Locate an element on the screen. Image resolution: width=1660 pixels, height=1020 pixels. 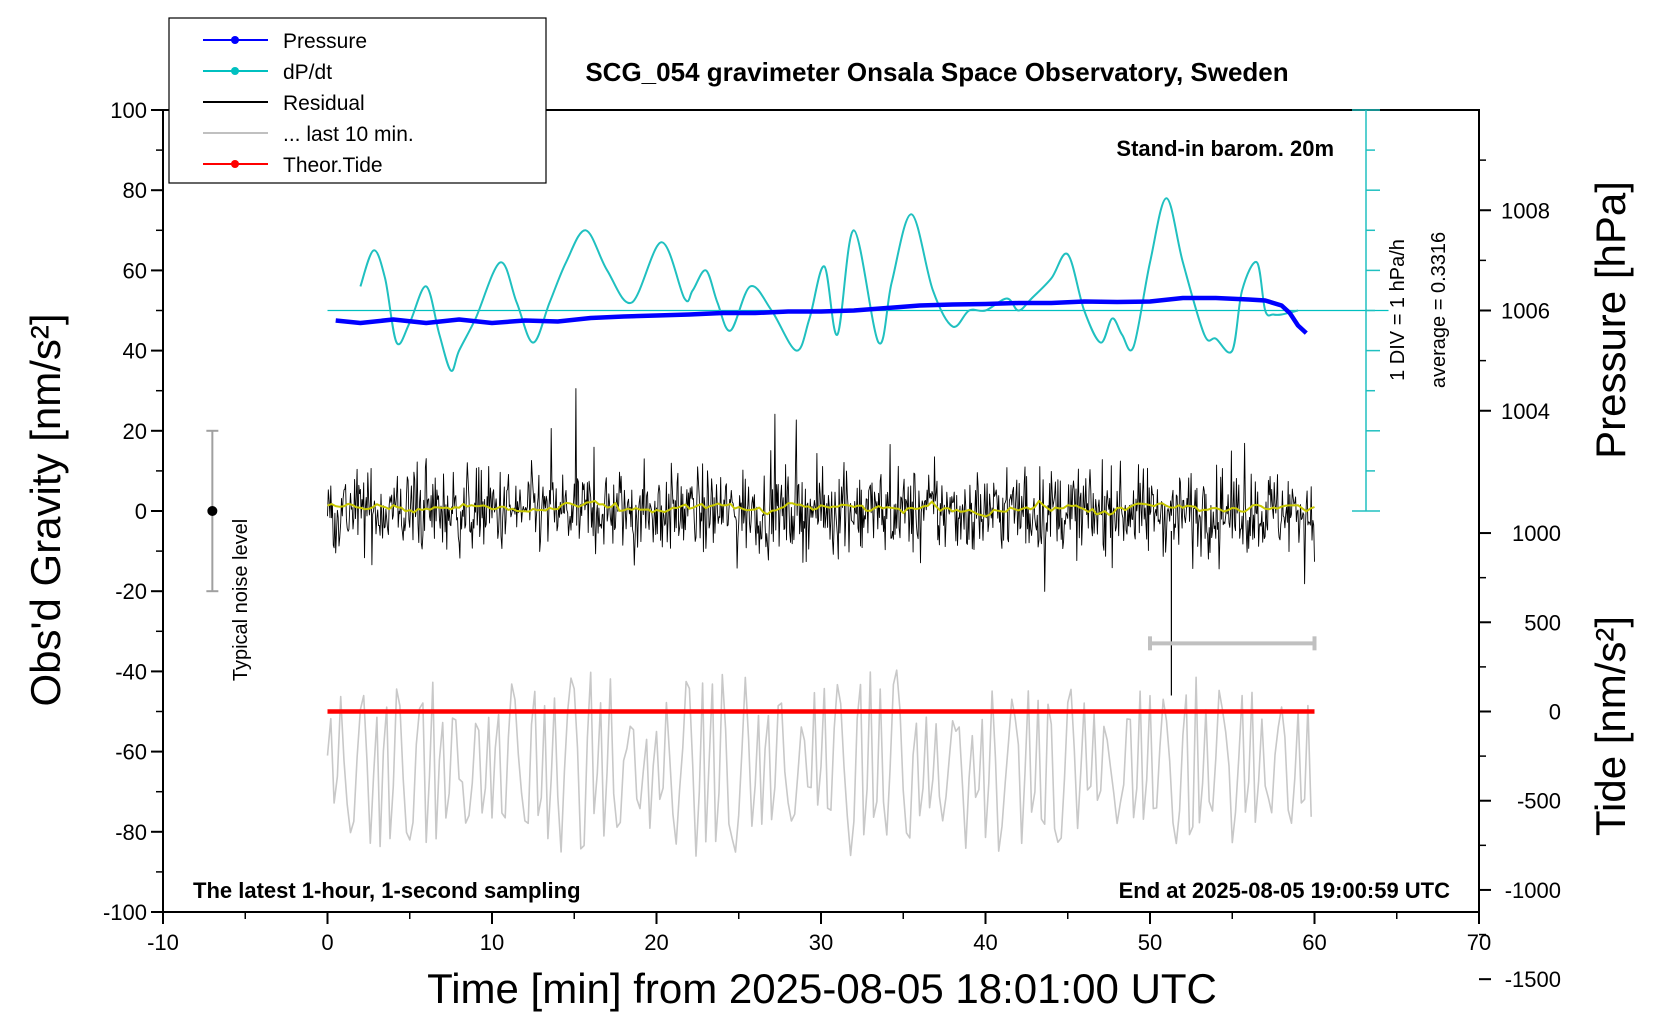
latest-note: The latest 1-hour, 1-second sampling is located at coordinates (387, 890).